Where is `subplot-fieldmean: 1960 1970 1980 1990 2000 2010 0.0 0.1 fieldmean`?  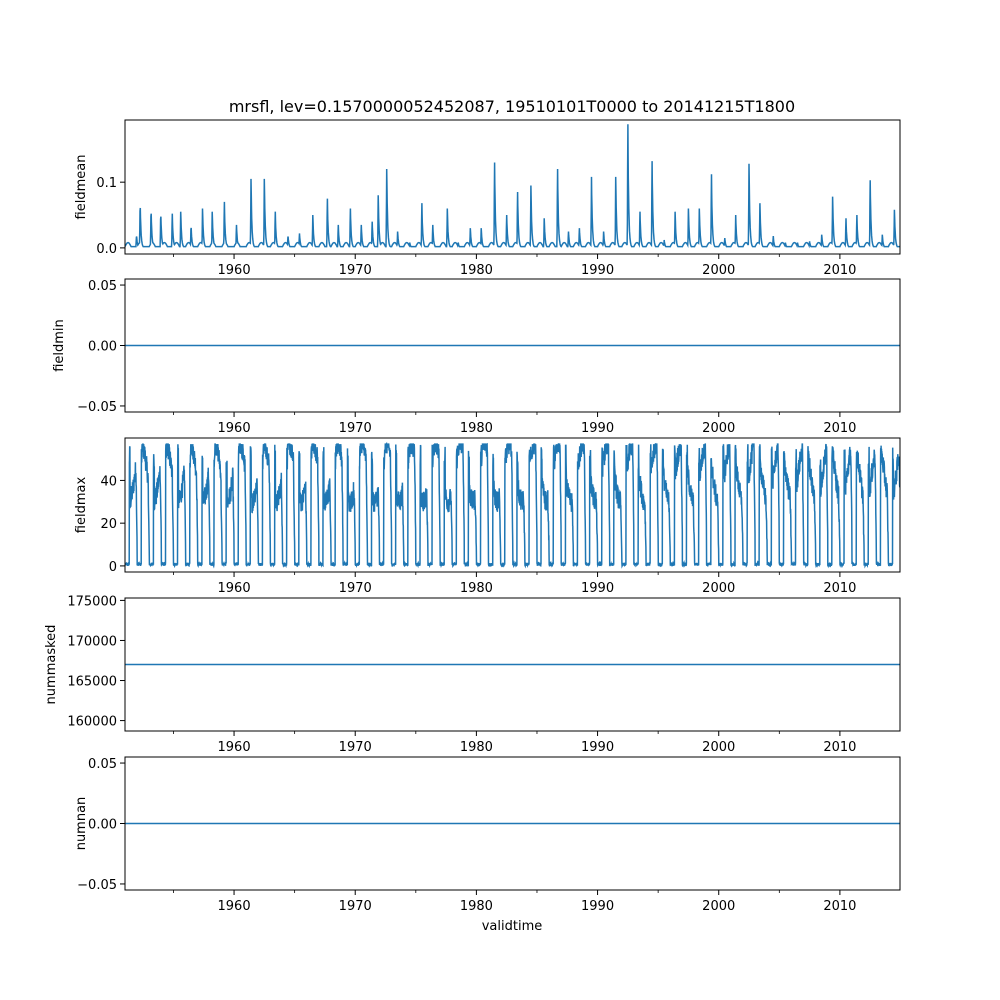
subplot-fieldmean: 1960 1970 1980 1990 2000 2010 0.0 0.1 fieldmean is located at coordinates (487, 198).